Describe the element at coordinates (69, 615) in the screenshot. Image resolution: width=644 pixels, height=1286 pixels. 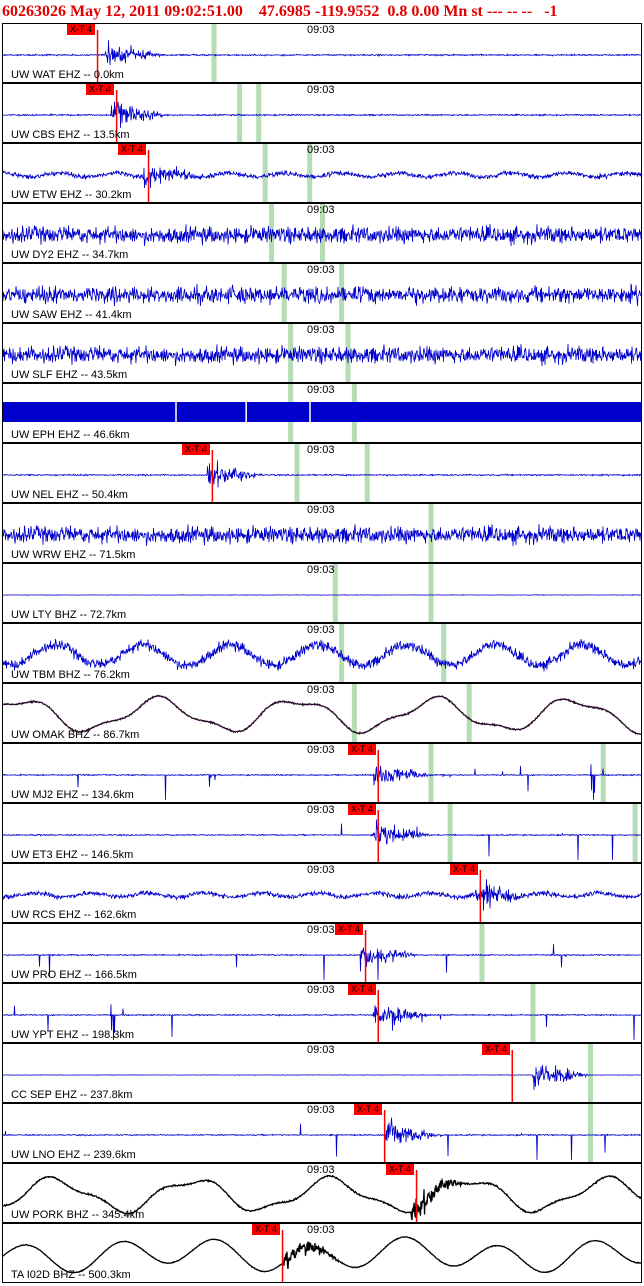
I see `station-label: UW LTY BHZ -- 72.7km` at that location.